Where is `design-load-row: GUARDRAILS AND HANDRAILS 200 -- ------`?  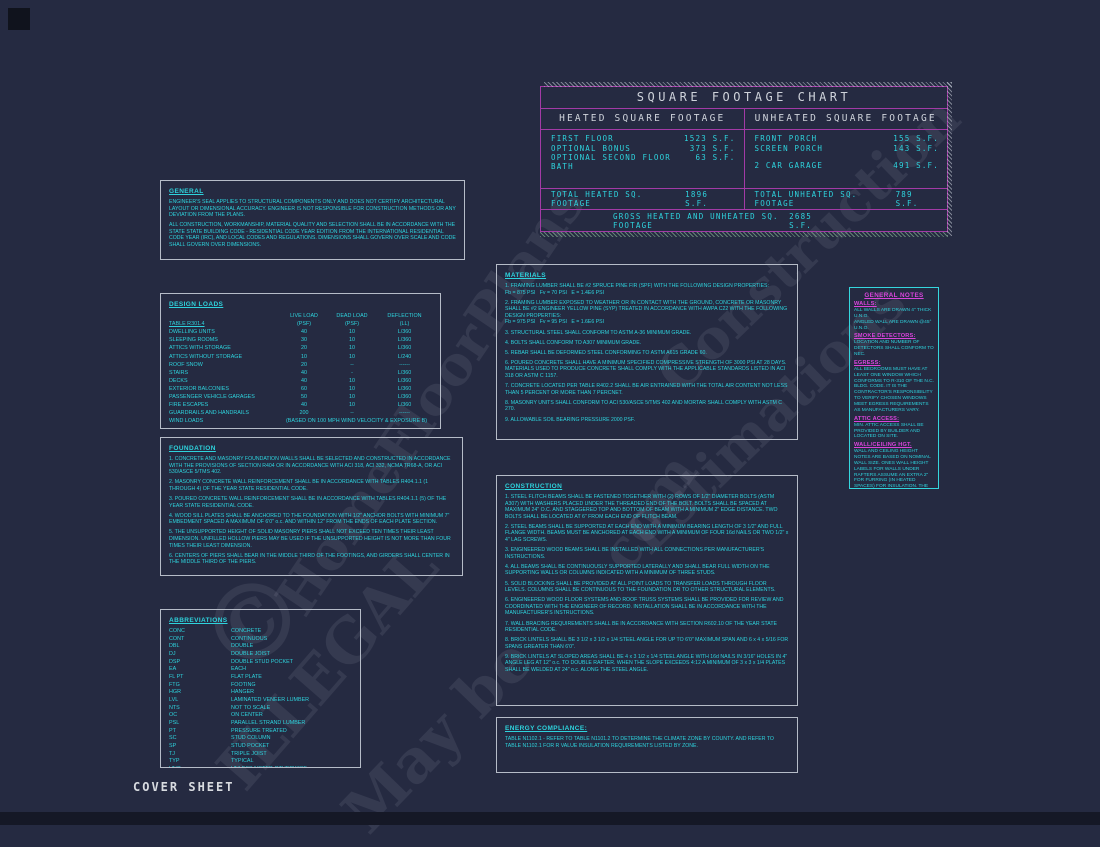
design-load-row: GUARDRAILS AND HANDRAILS 200 -- ------ is located at coordinates (300, 413).